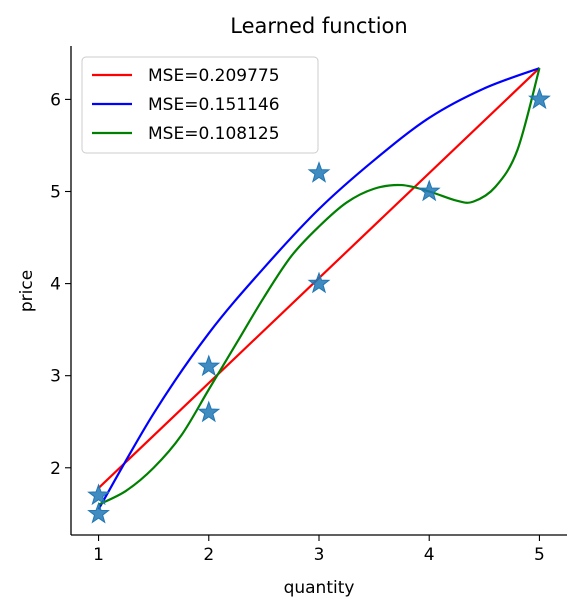  Describe the element at coordinates (319, 588) in the screenshot. I see `x-axis-label: quantity` at that location.